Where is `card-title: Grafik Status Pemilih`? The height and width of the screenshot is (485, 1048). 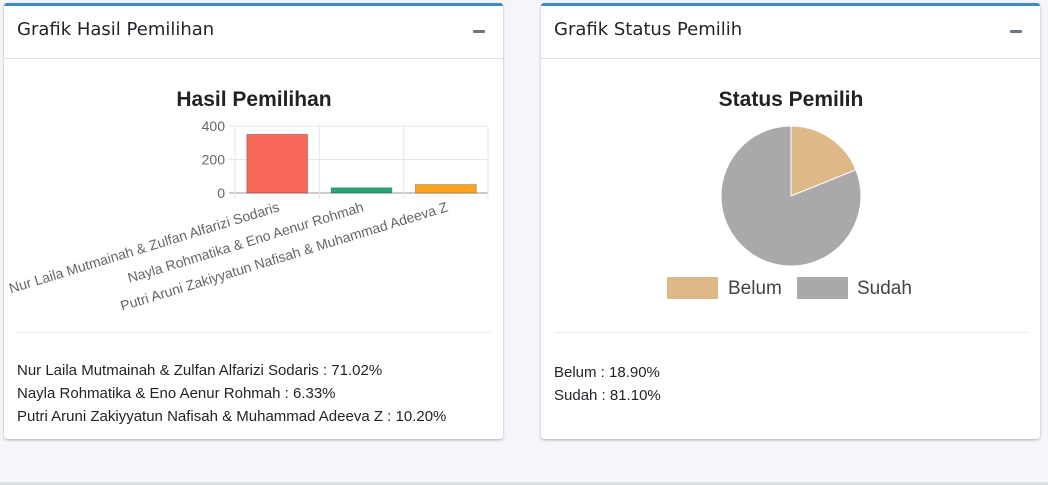
card-title: Grafik Status Pemilih is located at coordinates (648, 29).